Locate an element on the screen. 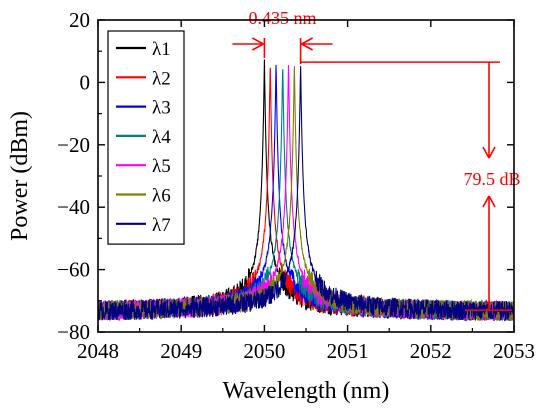 The width and height of the screenshot is (550, 414). ratio-arrowhead-top is located at coordinates (489, 152).